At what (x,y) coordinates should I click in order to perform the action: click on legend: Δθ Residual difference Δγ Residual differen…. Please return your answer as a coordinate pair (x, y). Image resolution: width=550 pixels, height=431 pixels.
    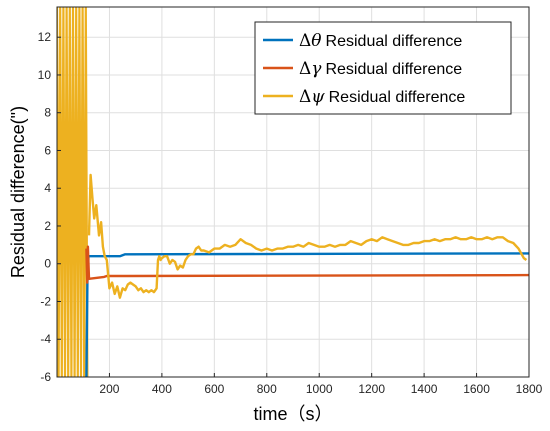
    Looking at the image, I should click on (383, 68).